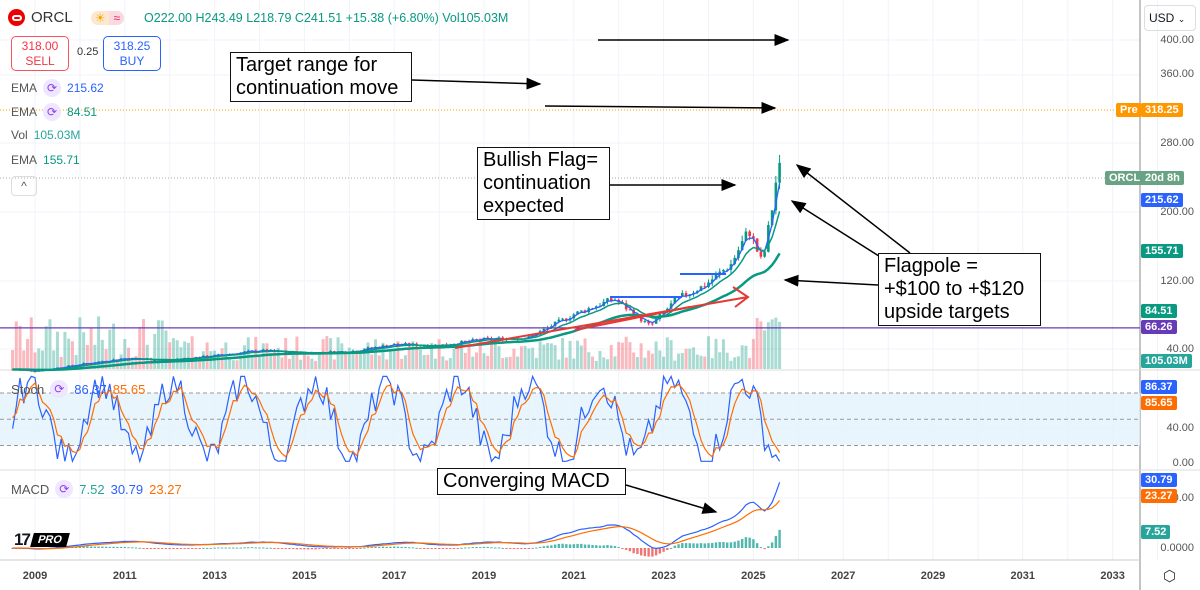 This screenshot has height=590, width=1200. What do you see at coordinates (52, 17) in the screenshot?
I see `symbol-name: ORCL` at bounding box center [52, 17].